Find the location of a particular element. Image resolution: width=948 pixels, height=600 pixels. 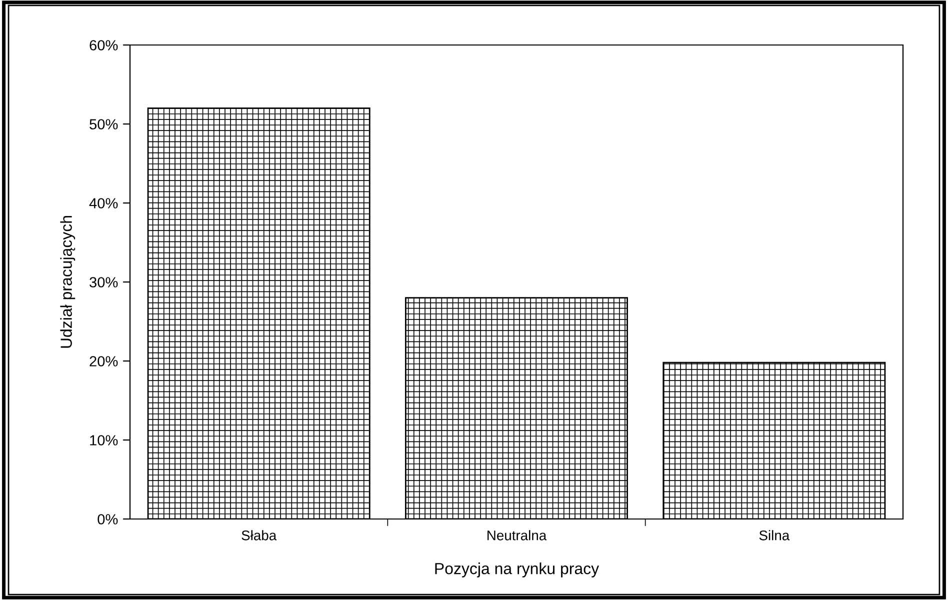

y-tick-label: 10% is located at coordinates (104, 440).